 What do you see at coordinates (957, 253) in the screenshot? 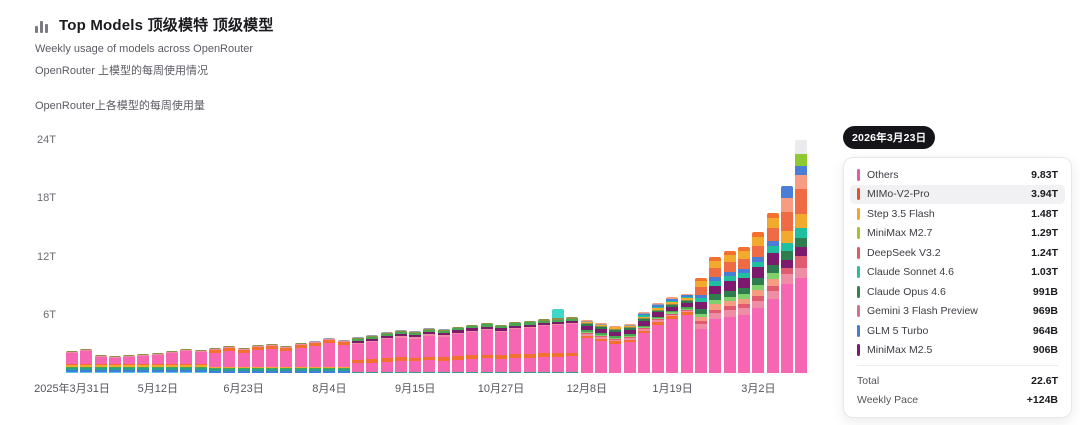
I see `tooltip-row: DeepSeek V3.2 1.24T` at bounding box center [957, 253].